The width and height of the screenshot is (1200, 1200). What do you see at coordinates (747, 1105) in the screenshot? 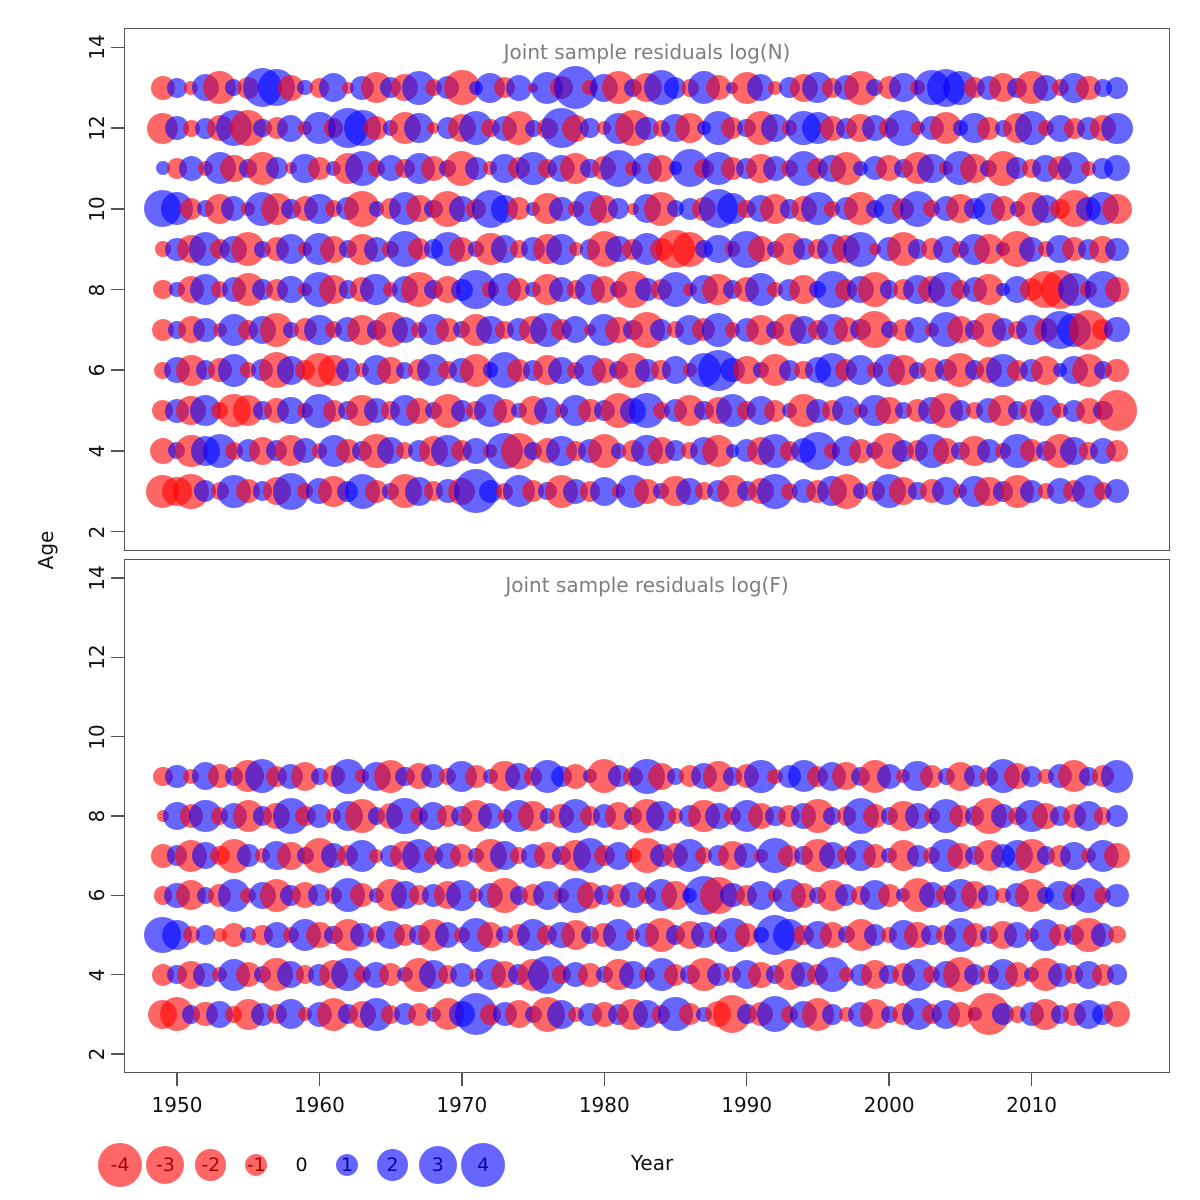
I see `x-tick-label: 1990` at bounding box center [747, 1105].